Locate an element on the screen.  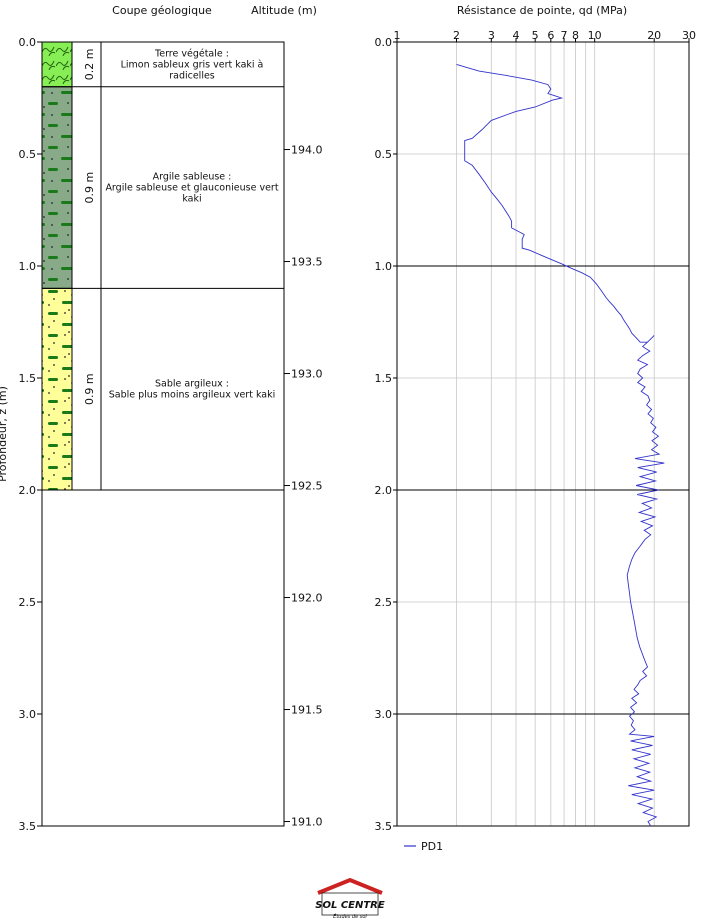
y-tick-label: 2.5 is located at coordinates (384, 602).